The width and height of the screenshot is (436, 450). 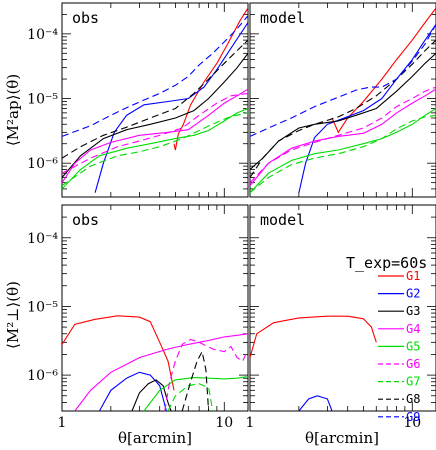 What do you see at coordinates (155, 438) in the screenshot?
I see `x-axis-label-left: θ[arcmin]` at bounding box center [155, 438].